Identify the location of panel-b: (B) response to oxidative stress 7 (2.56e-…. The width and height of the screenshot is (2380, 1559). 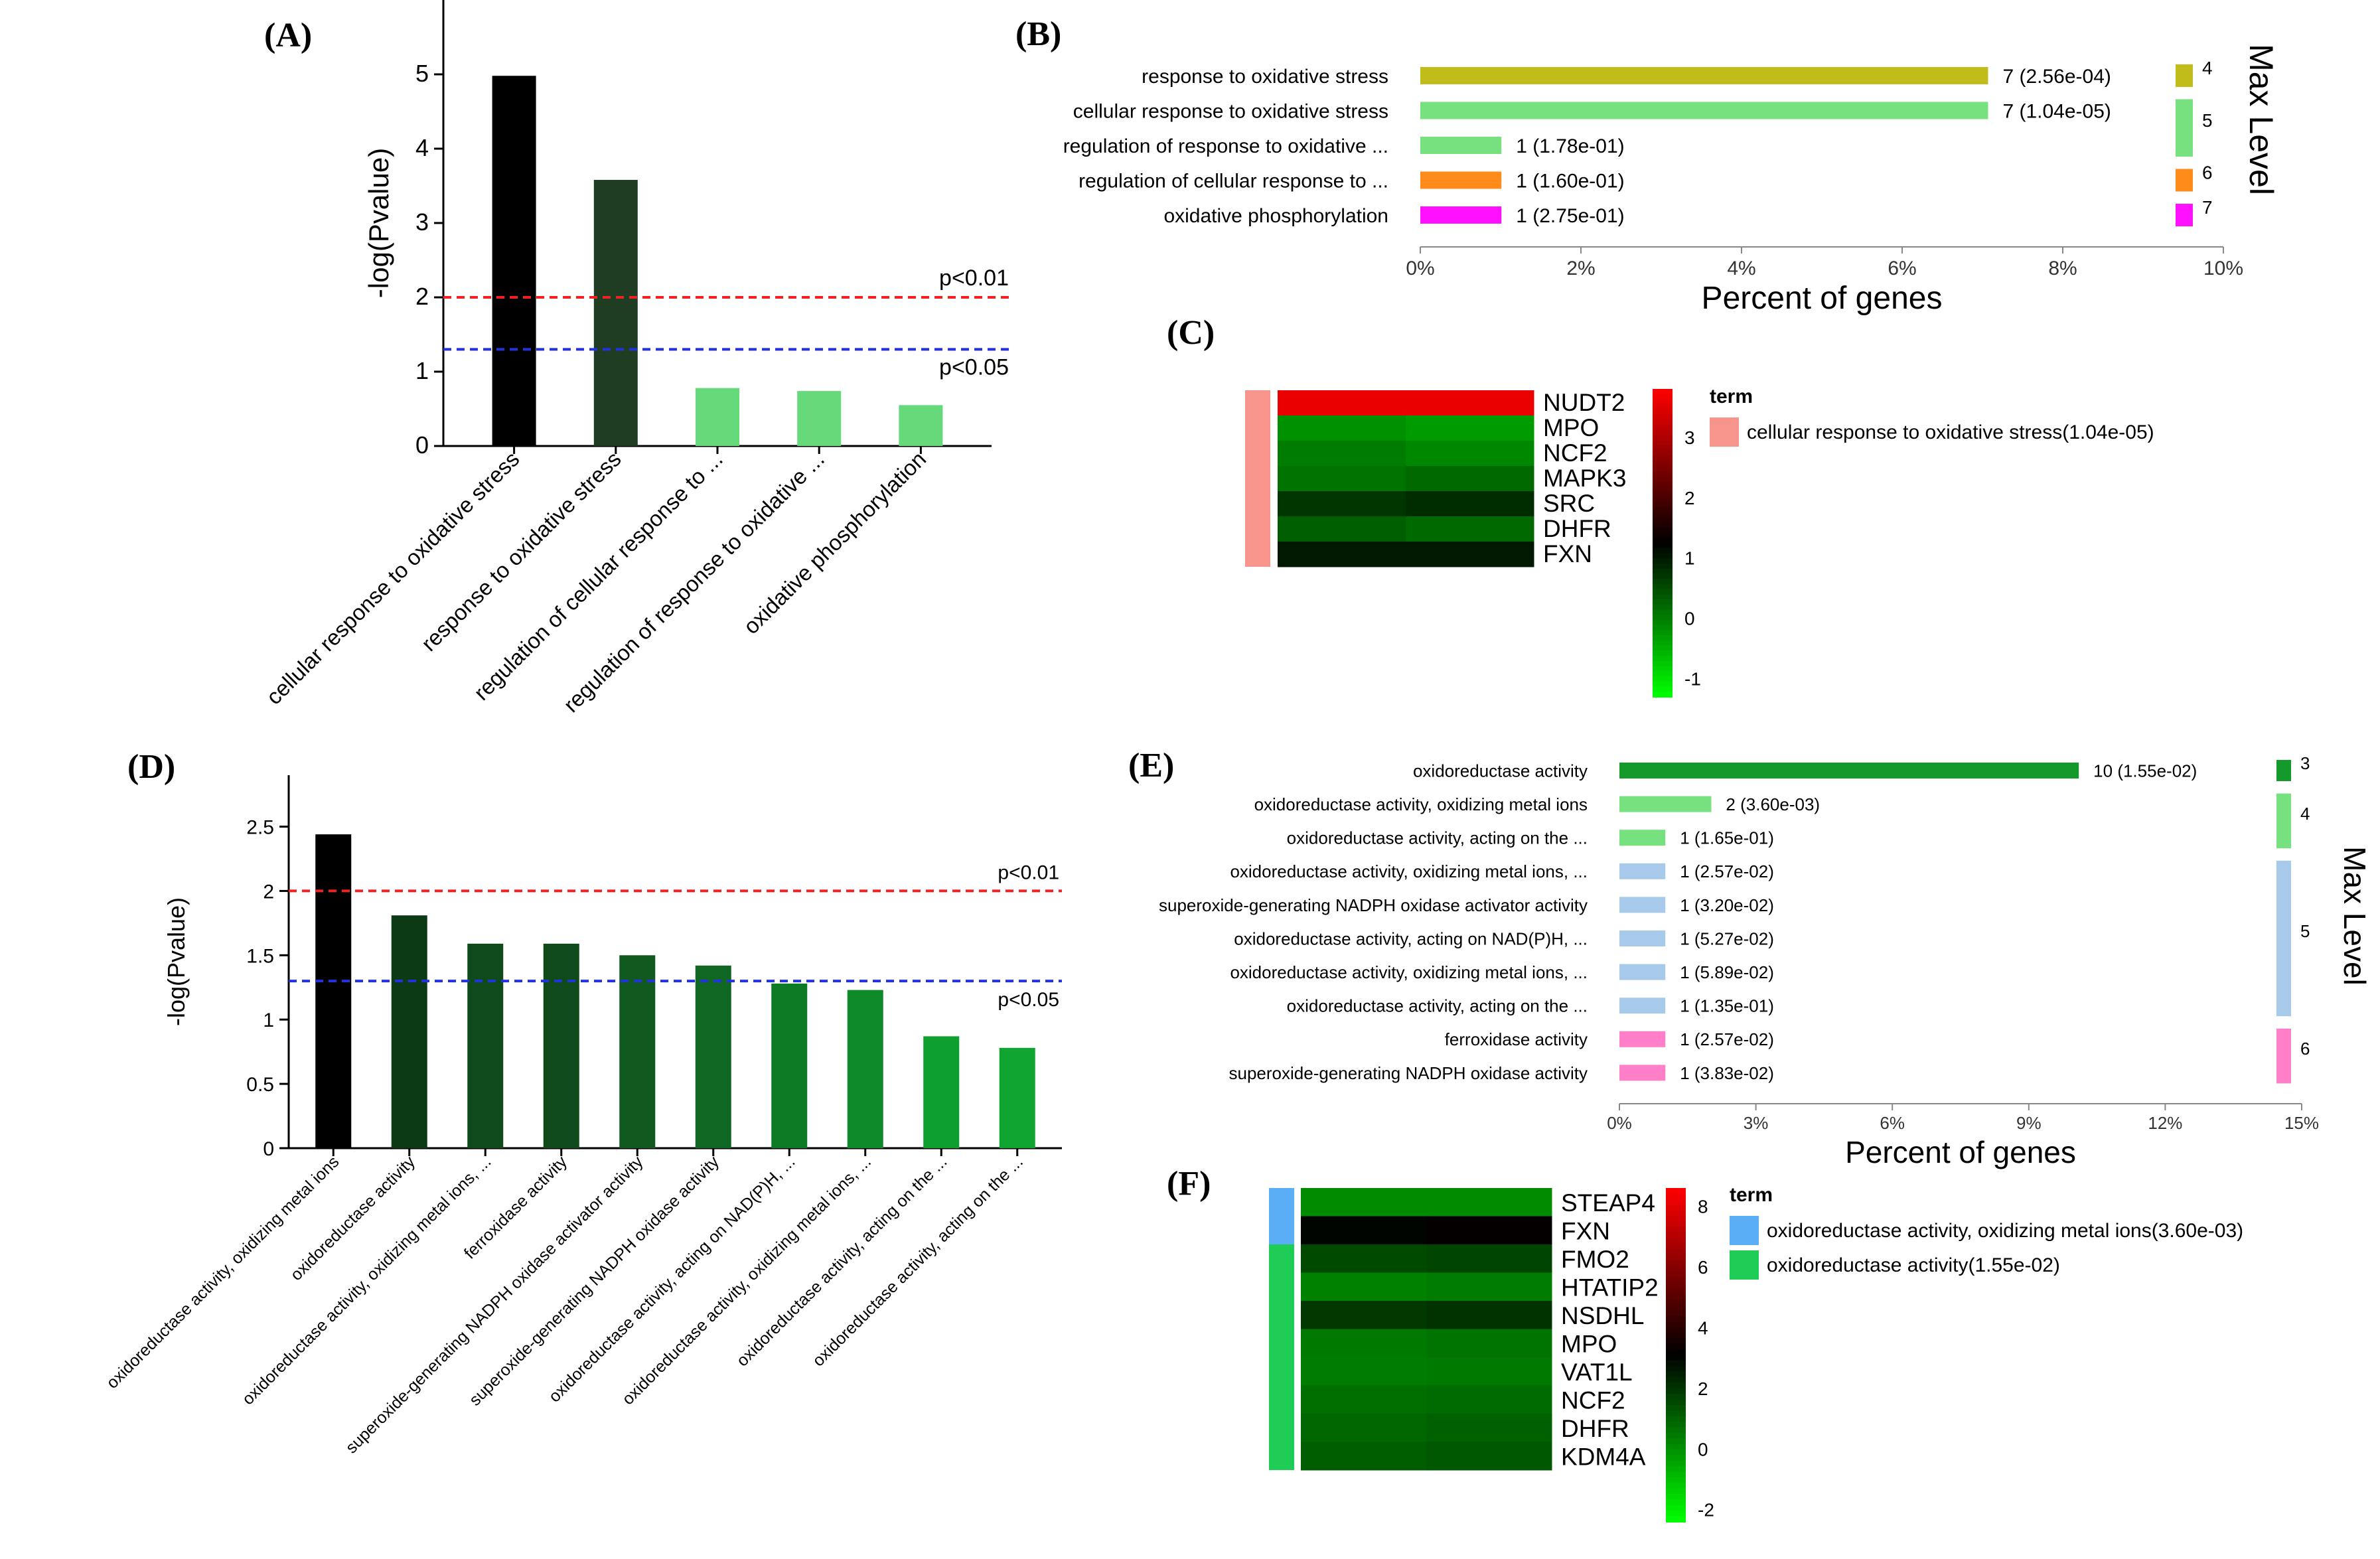
(1648, 166).